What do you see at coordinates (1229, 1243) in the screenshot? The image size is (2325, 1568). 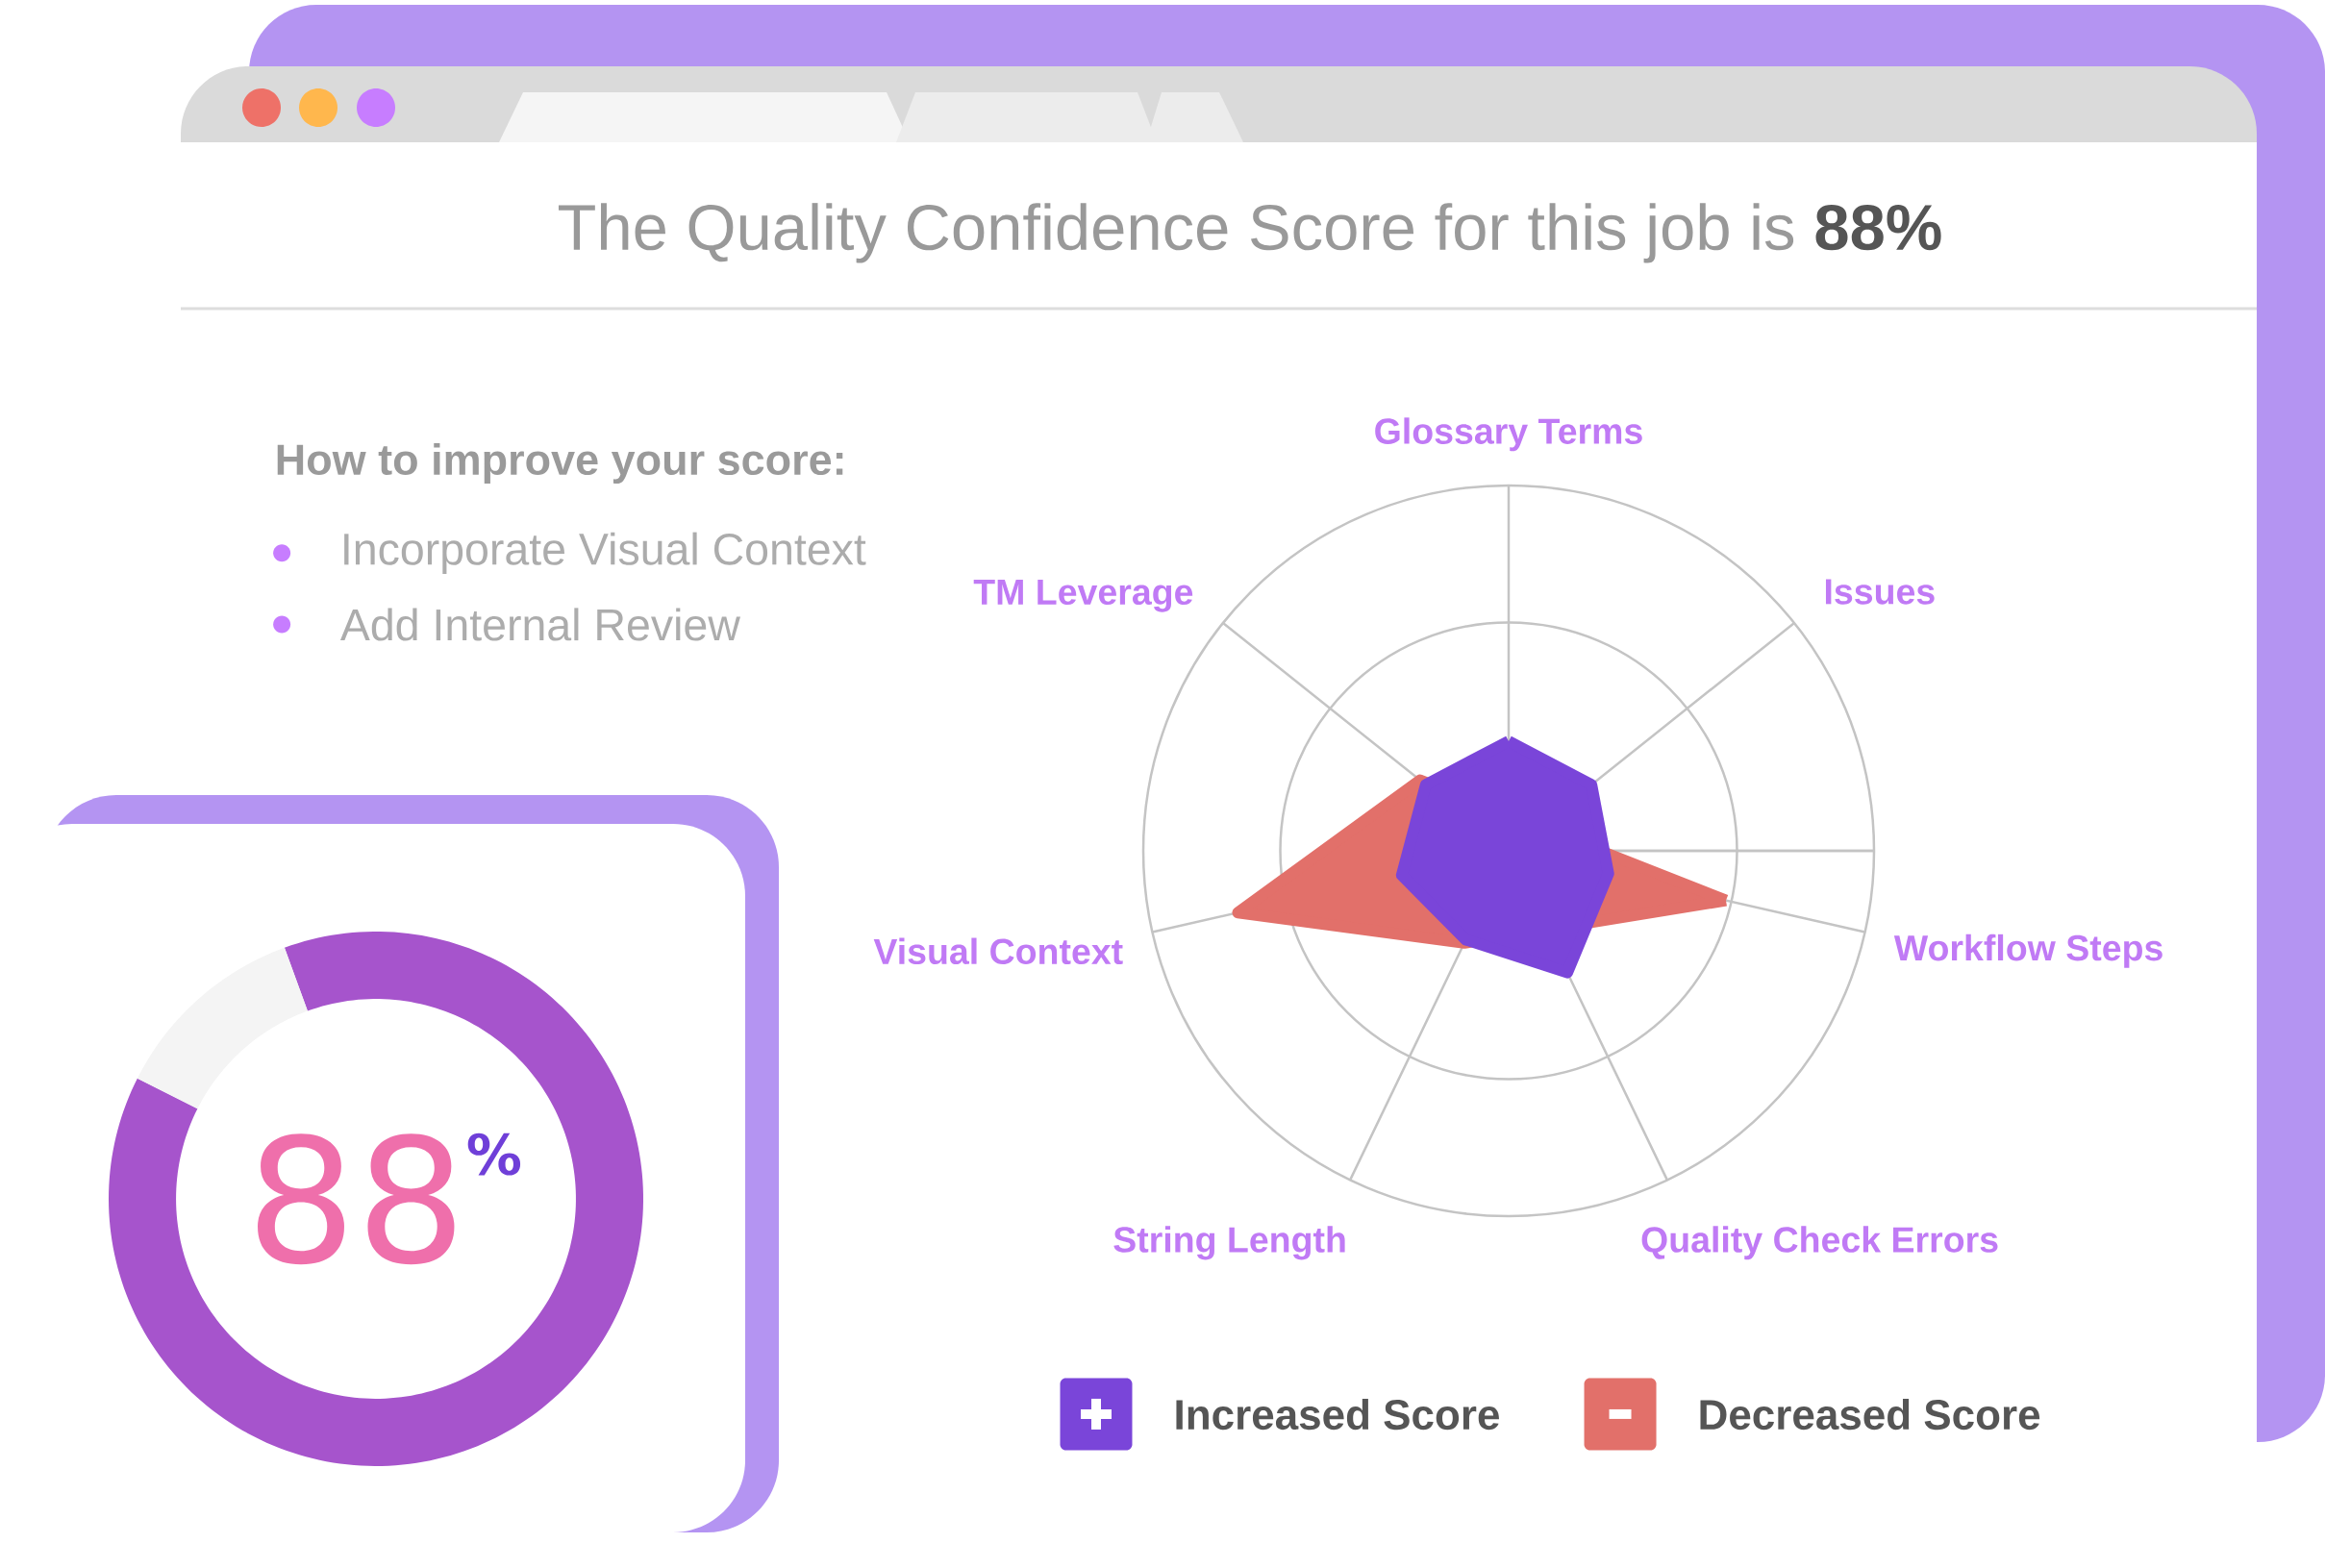 I see `spoke-label: String Length` at bounding box center [1229, 1243].